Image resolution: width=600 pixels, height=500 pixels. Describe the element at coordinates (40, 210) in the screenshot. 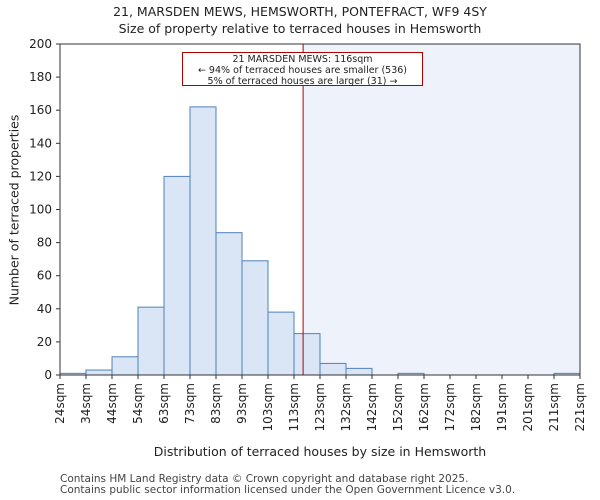

I see `y-tick-label: 100` at that location.